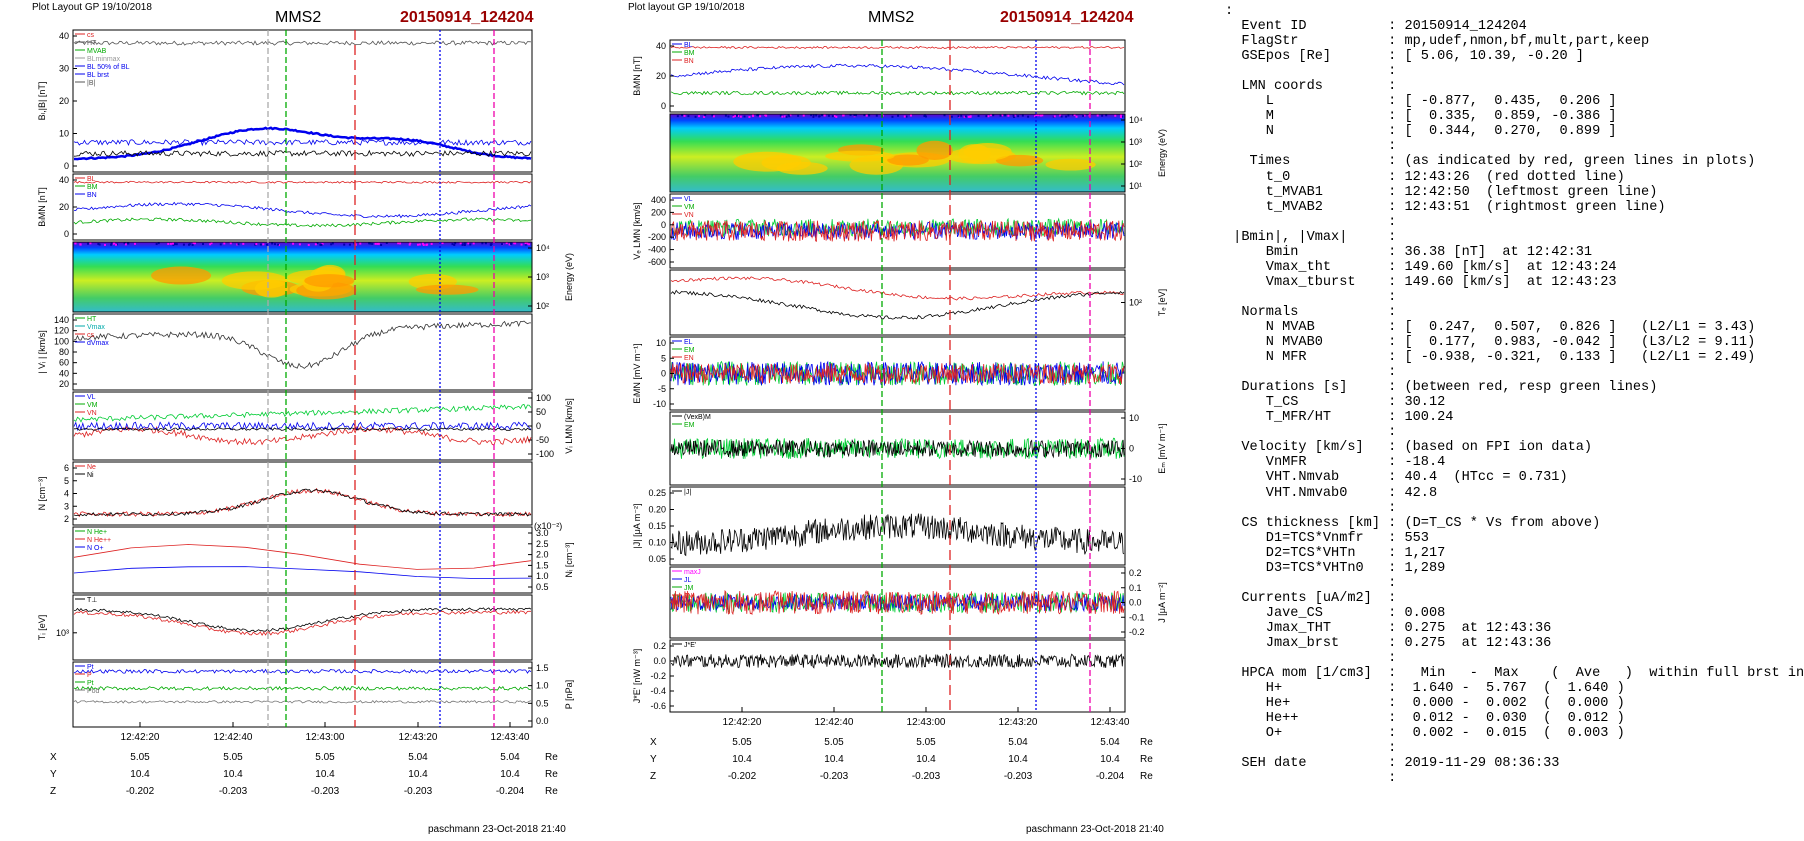 Image resolution: width=1804 pixels, height=841 pixels. What do you see at coordinates (658, 706) in the screenshot?
I see `tick-label: -0.6` at bounding box center [658, 706].